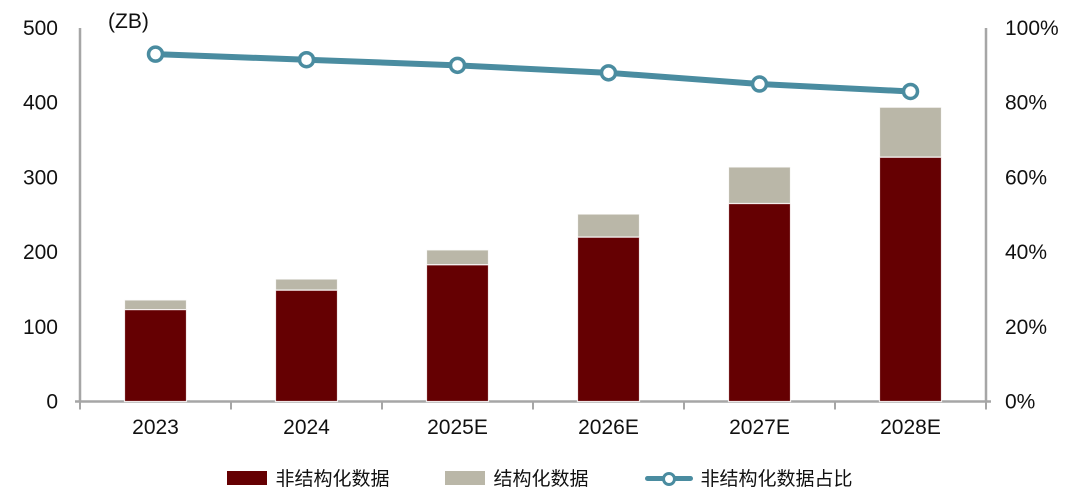 This screenshot has height=503, width=1080. What do you see at coordinates (759, 427) in the screenshot?
I see `x-axis-category-label: 2027E` at bounding box center [759, 427].